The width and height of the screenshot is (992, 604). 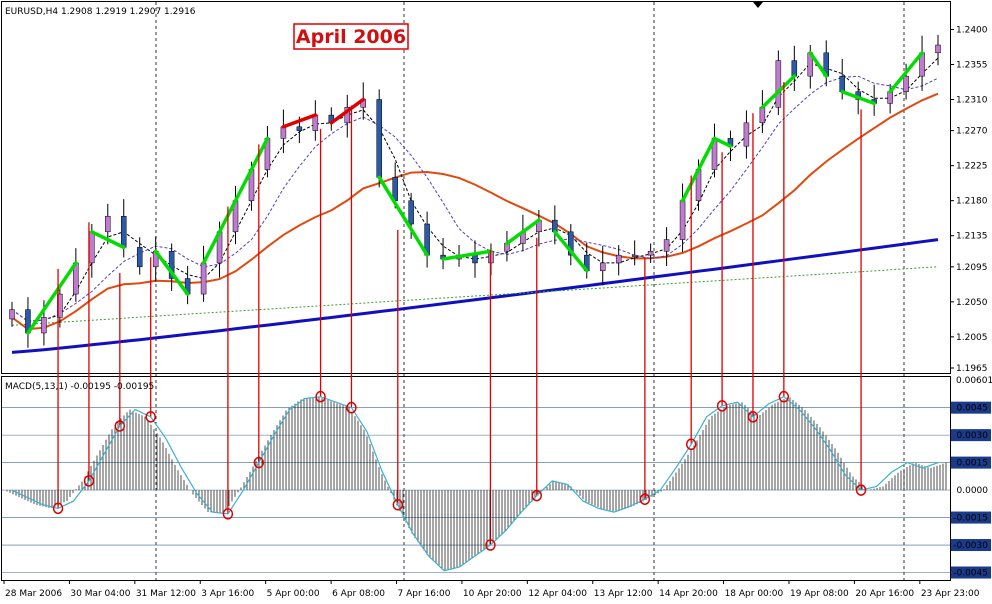 I want to click on macd-tick-label: 0.0045, so click(x=973, y=409).